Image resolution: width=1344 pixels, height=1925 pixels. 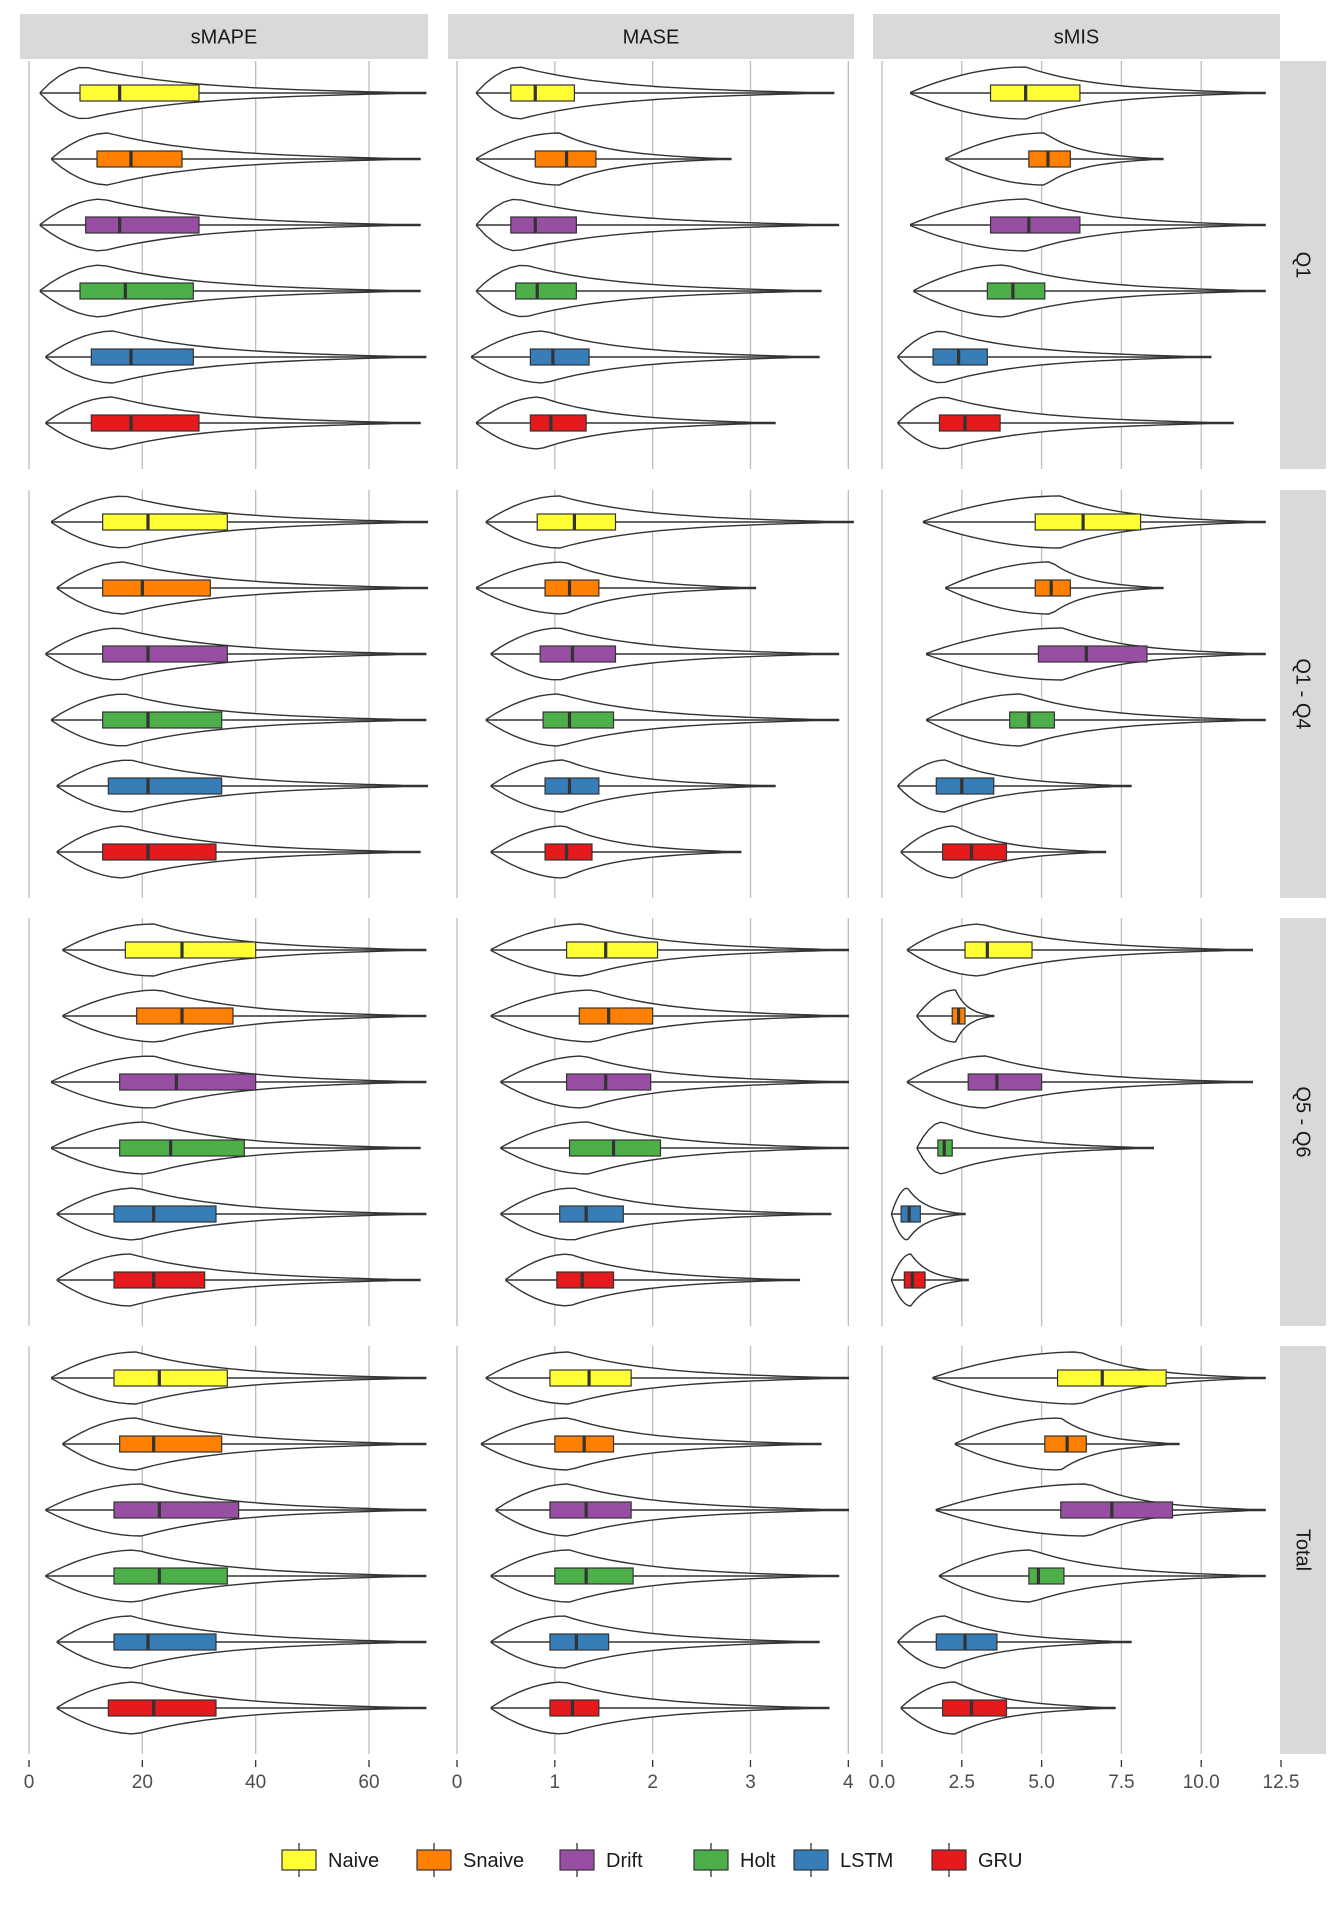 I want to click on legend-label: Drift, so click(x=624, y=1861).